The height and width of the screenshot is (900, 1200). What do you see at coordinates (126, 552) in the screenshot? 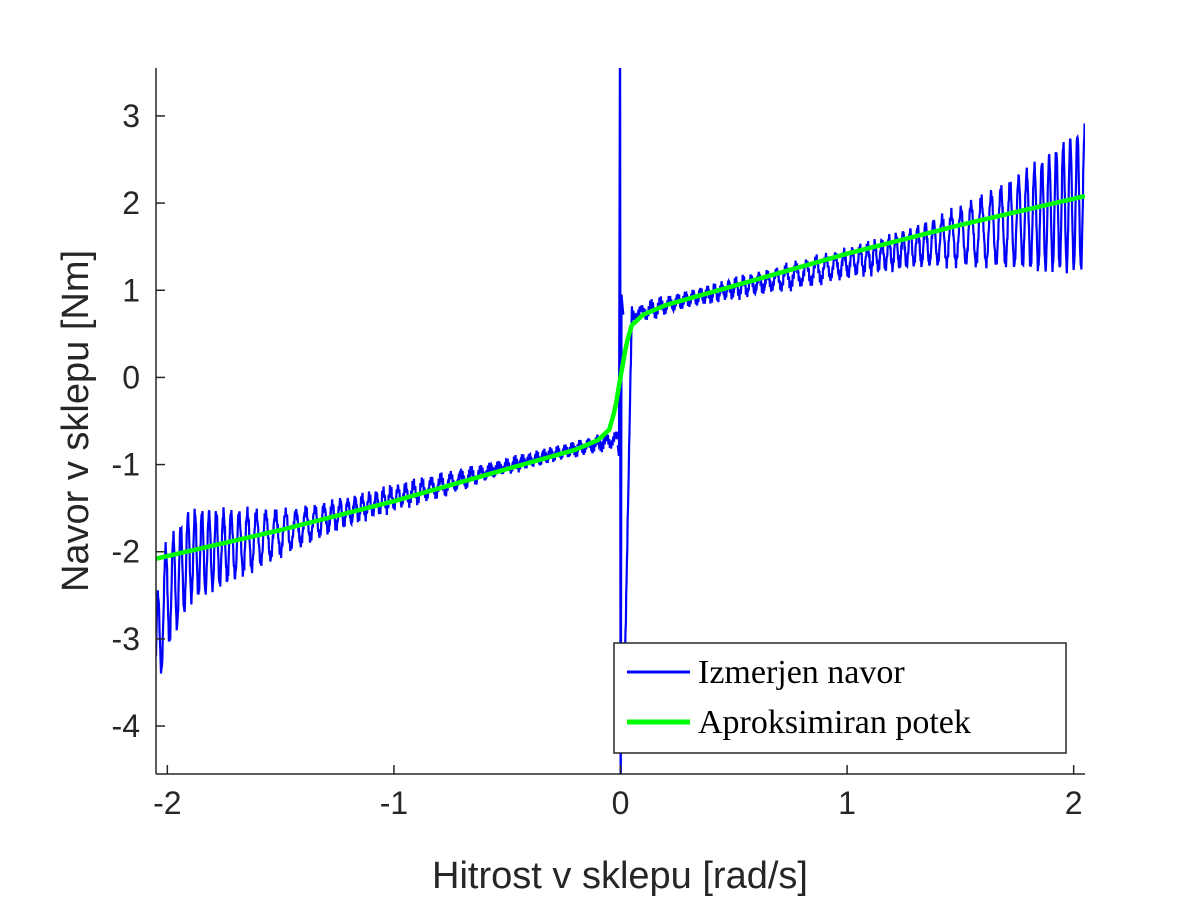
I see `y-tick-label: -2` at bounding box center [126, 552].